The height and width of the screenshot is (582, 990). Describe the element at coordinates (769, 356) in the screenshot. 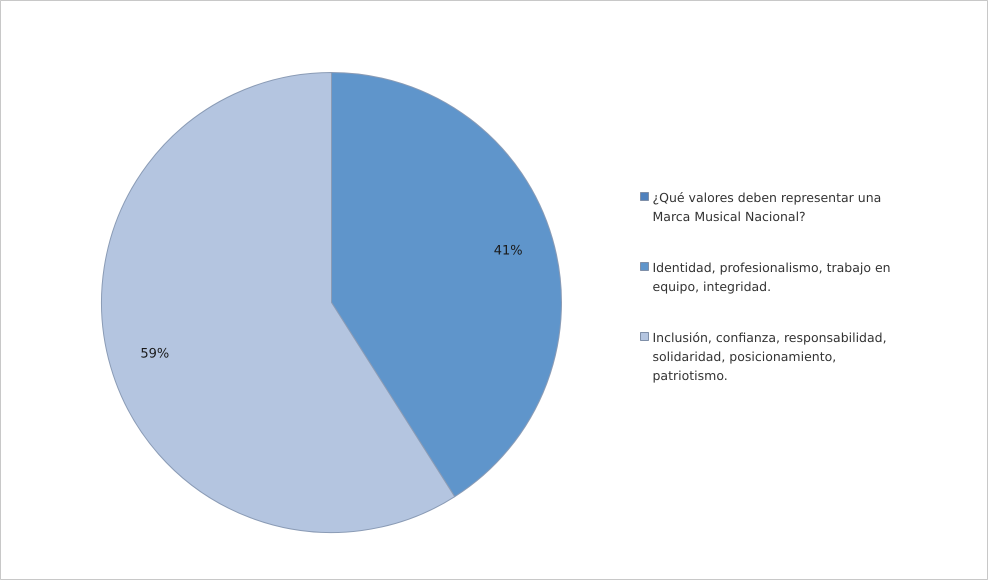

I see `legend-label: Inclusión, confianza, responsabilidad, solidaridad, posicionamiento, patriotismo.` at that location.